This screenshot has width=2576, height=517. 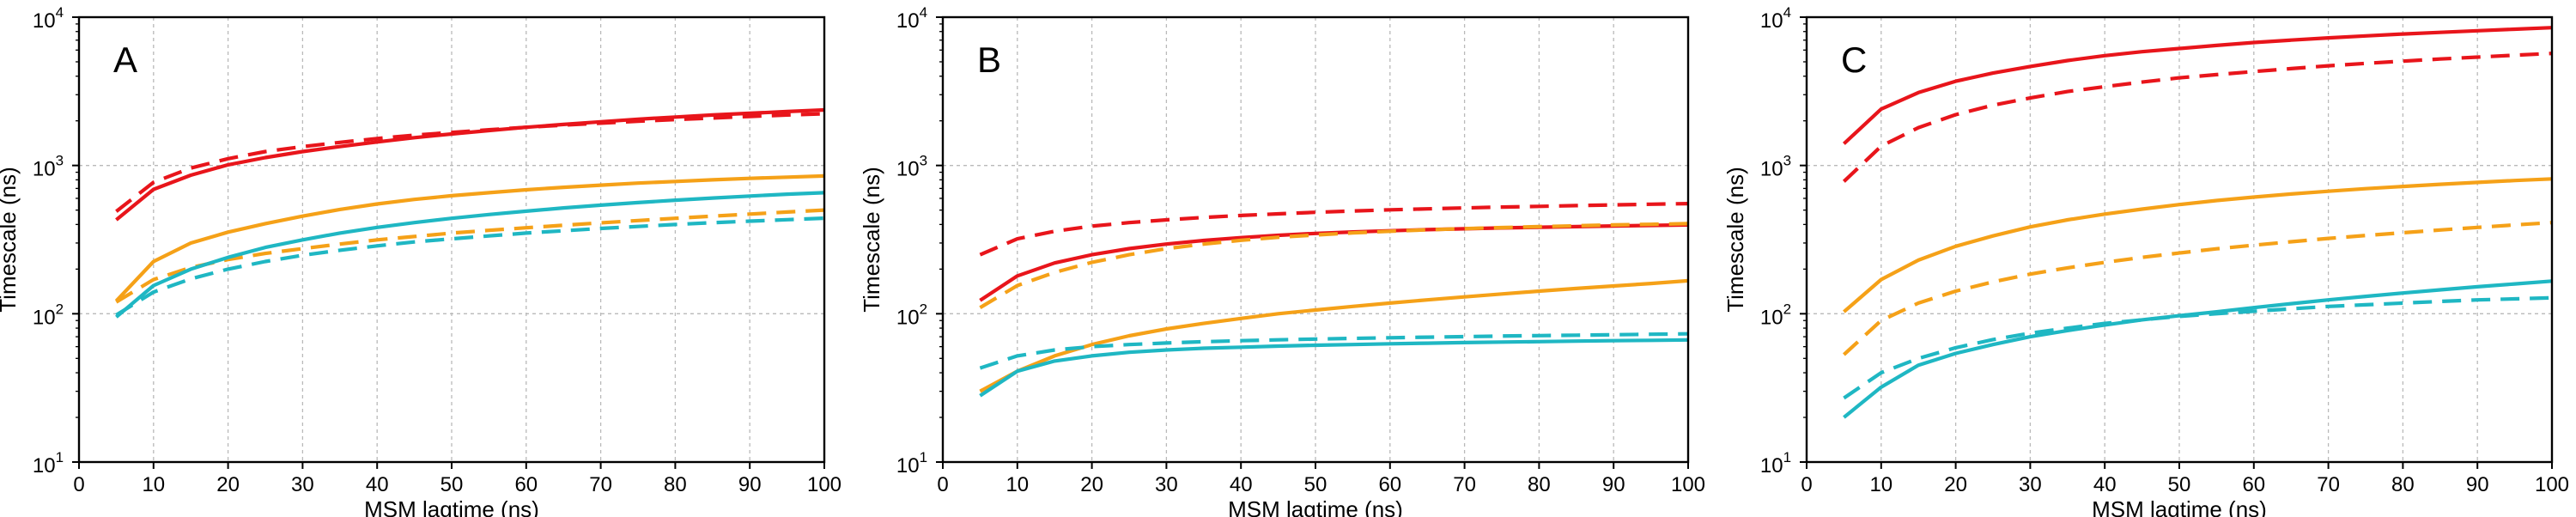 What do you see at coordinates (989, 60) in the screenshot?
I see `panel-label: B` at bounding box center [989, 60].